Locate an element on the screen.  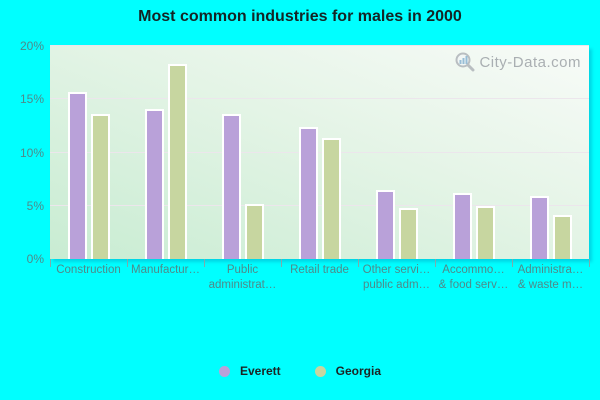
watermark-text: City-Data.com is located at coordinates (530, 62).